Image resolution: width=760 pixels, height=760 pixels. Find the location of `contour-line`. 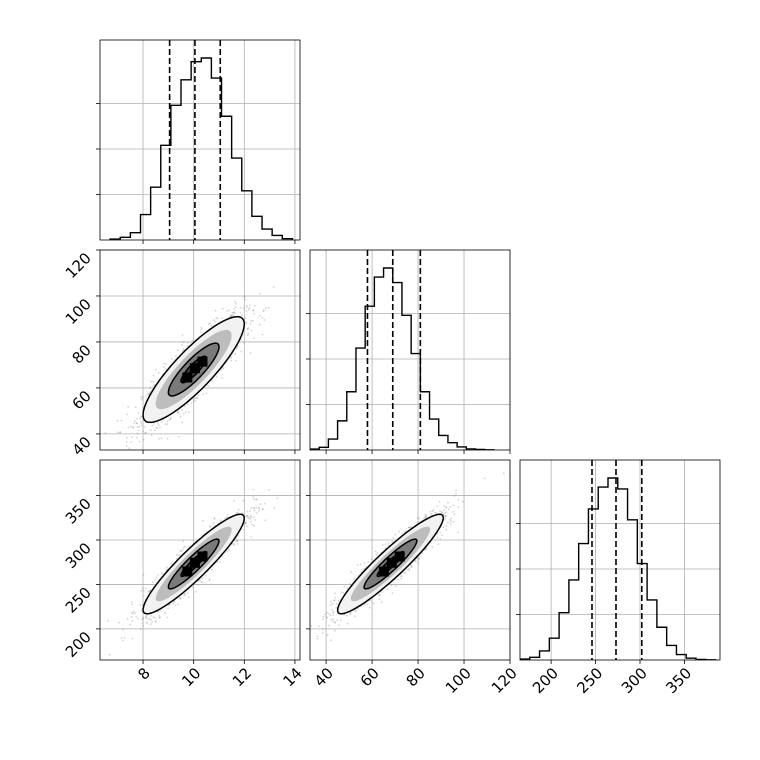

contour-line is located at coordinates (194, 564).